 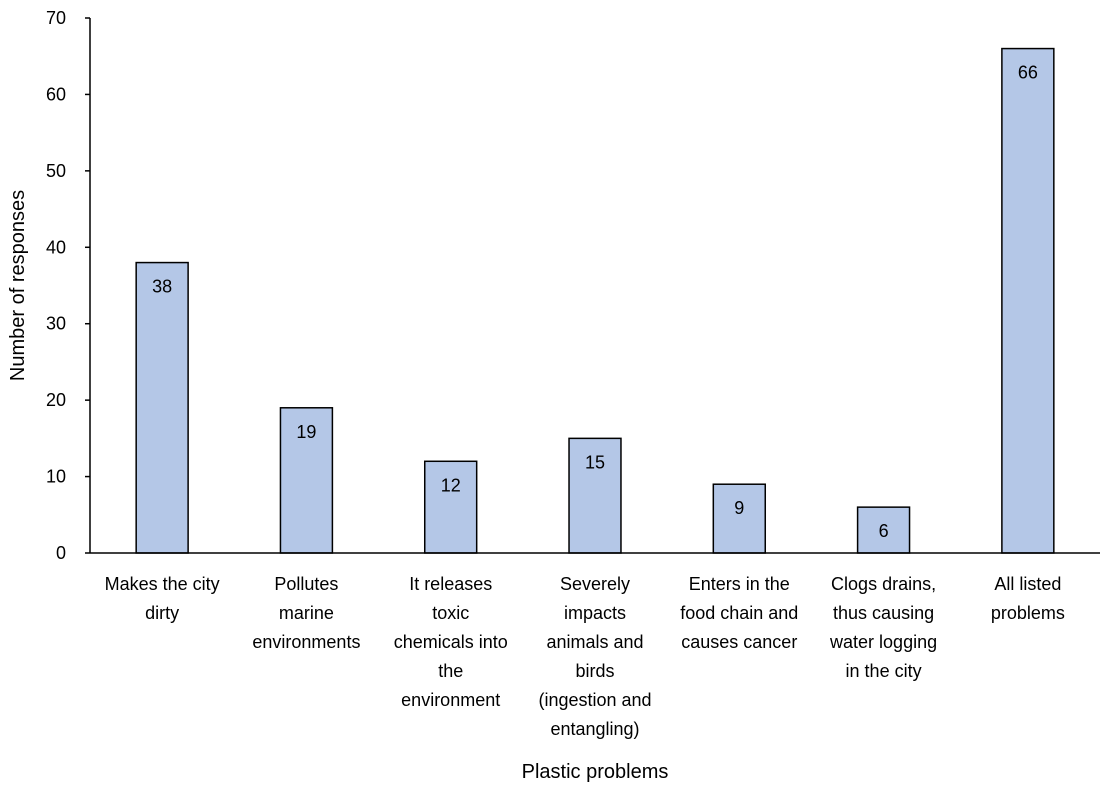 I want to click on category-label-2-line-1: toxic, so click(x=450, y=613).